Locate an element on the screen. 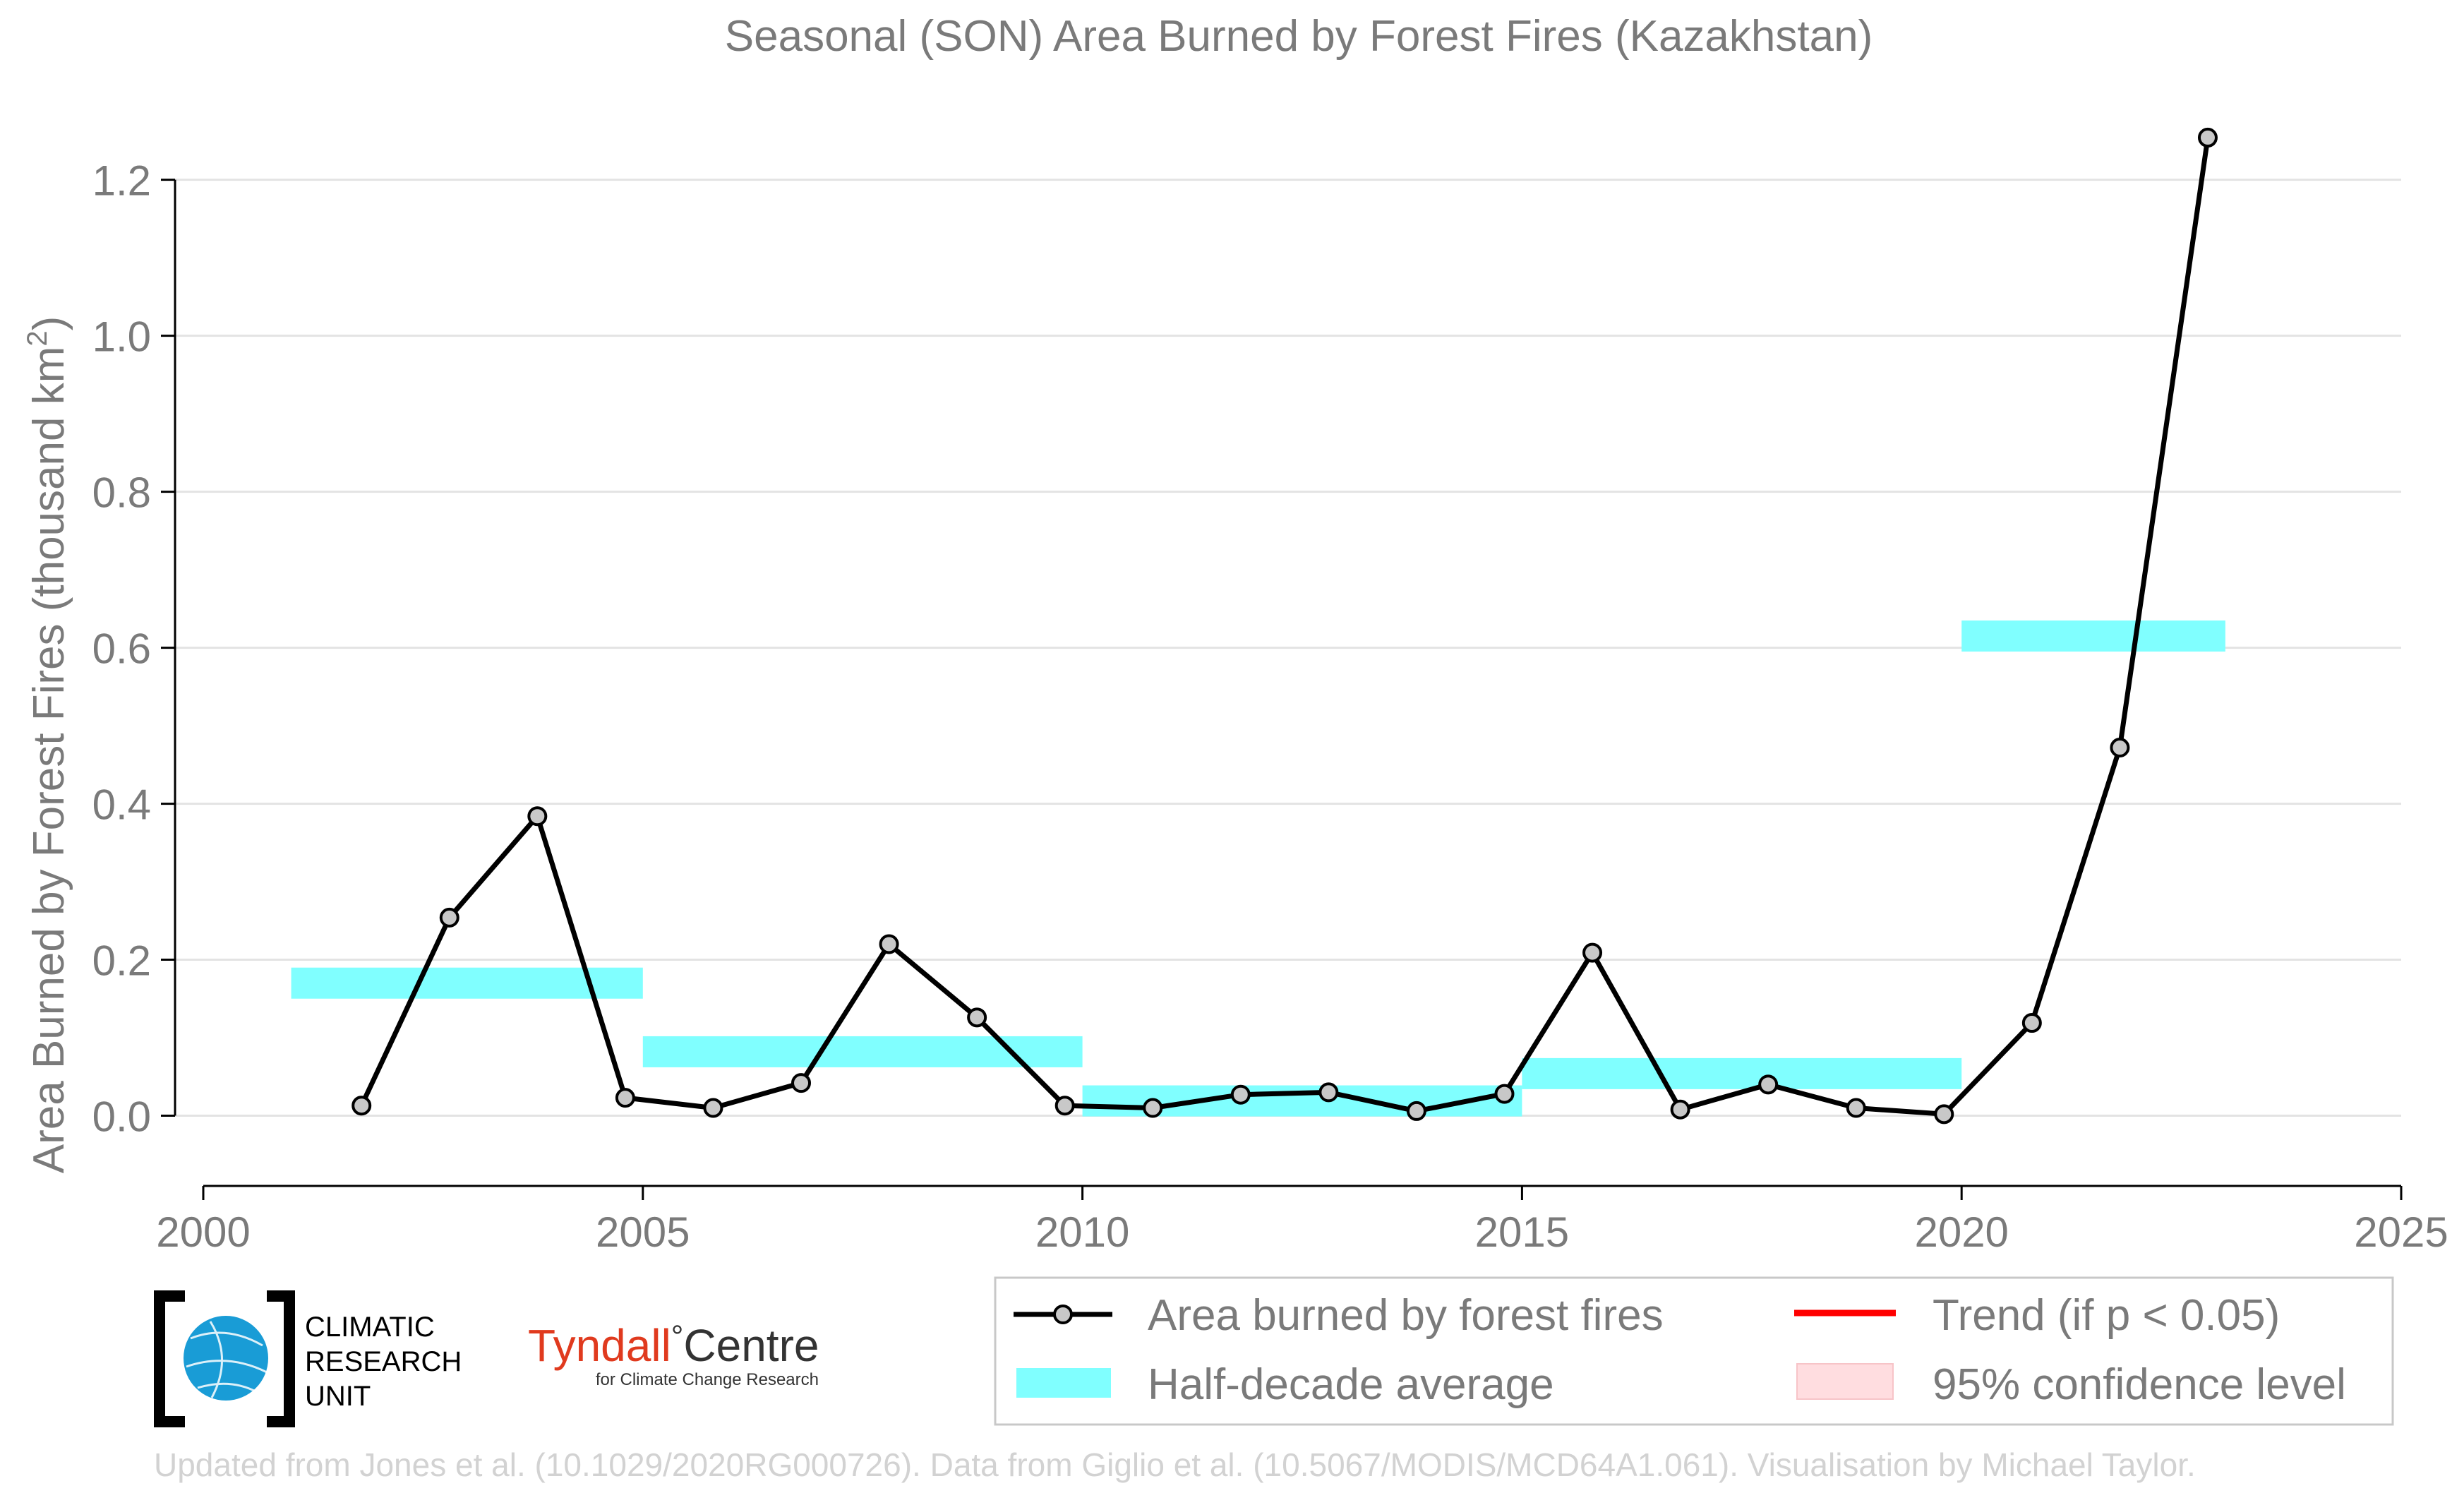 The height and width of the screenshot is (1505, 2464). x-tick-label: 2020 is located at coordinates (1961, 1232).